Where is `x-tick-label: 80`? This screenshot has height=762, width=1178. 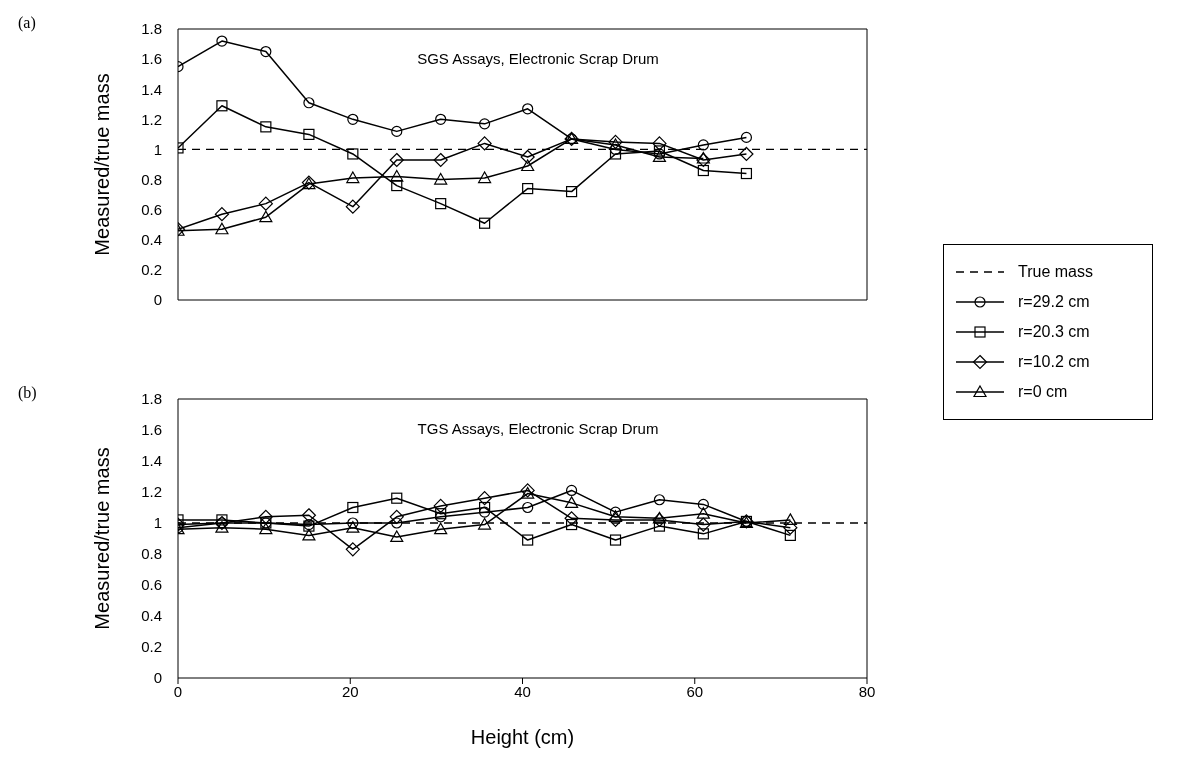 x-tick-label: 80 is located at coordinates (867, 691).